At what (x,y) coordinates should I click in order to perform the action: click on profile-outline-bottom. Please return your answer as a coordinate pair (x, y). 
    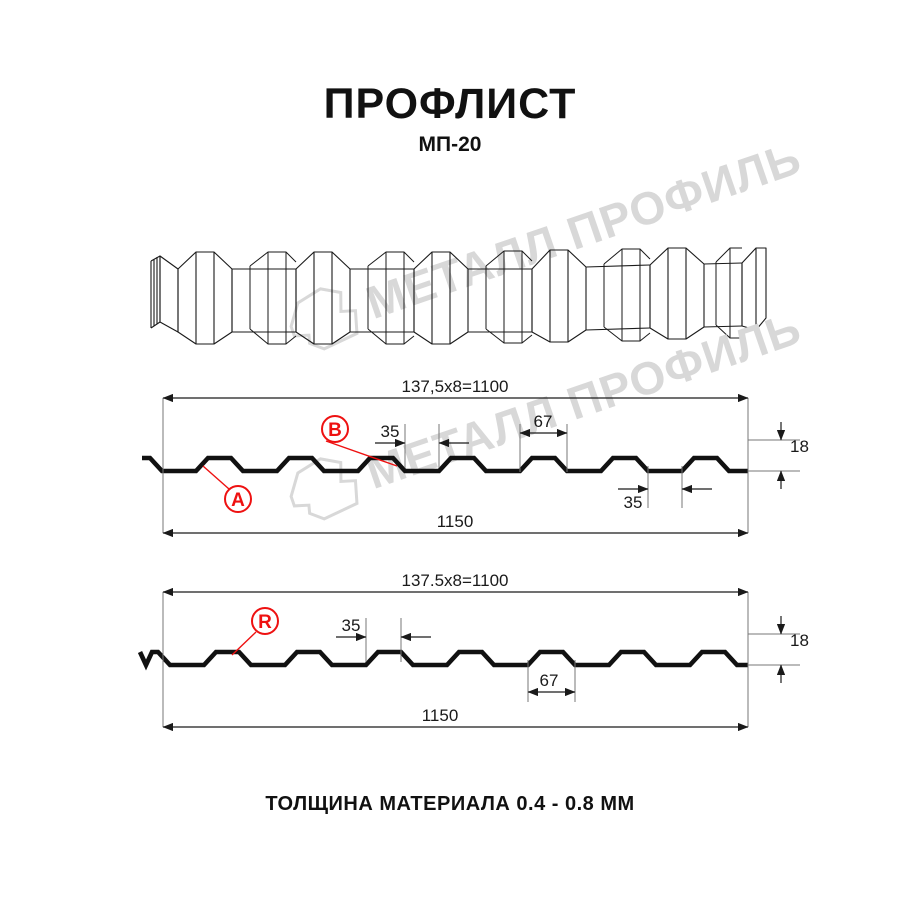
    Looking at the image, I should click on (442, 660).